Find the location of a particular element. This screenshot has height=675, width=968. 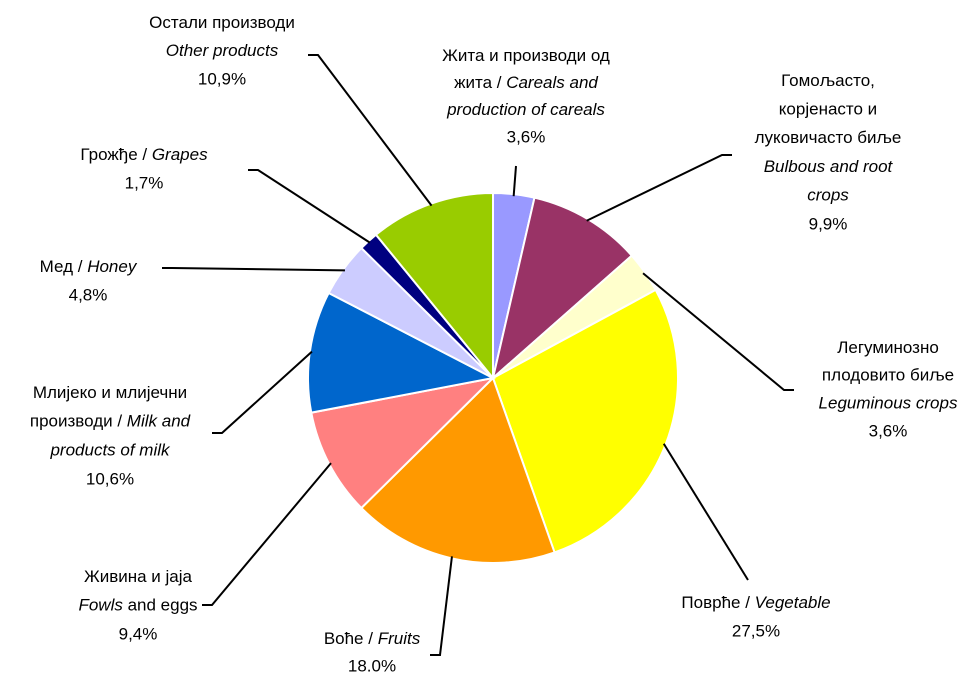

slice-label: Млијеко и млијечни is located at coordinates (110, 392).